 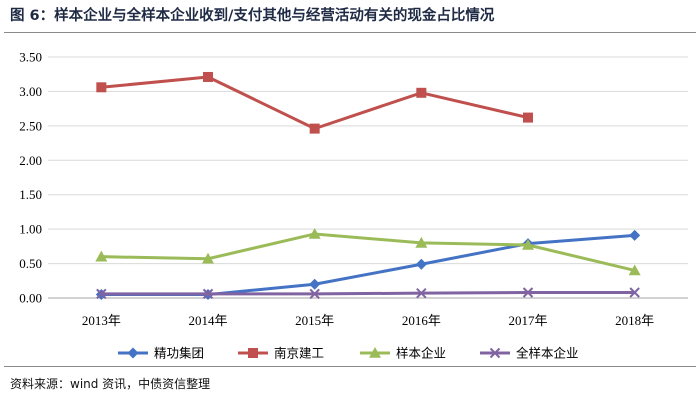 I want to click on title-divider, so click(x=350, y=32).